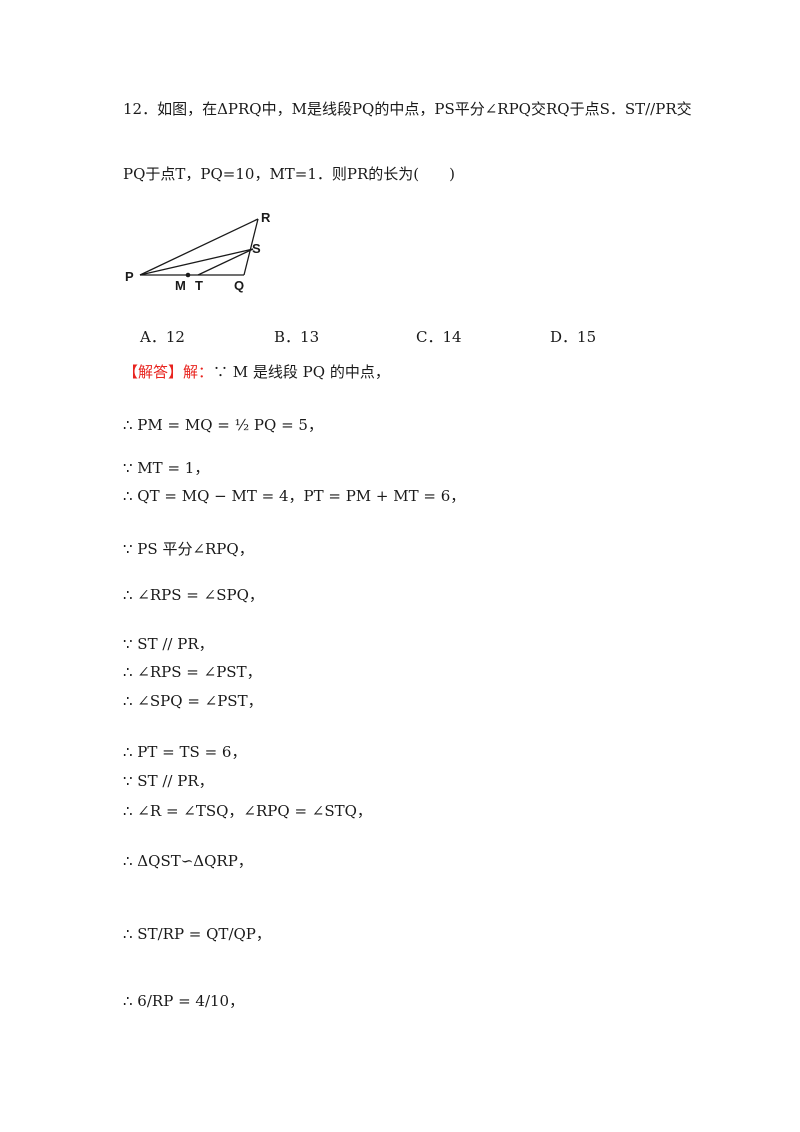 This screenshot has width=800, height=1132. What do you see at coordinates (168, 644) in the screenshot?
I see `step-6: ∵ ST // PR，` at bounding box center [168, 644].